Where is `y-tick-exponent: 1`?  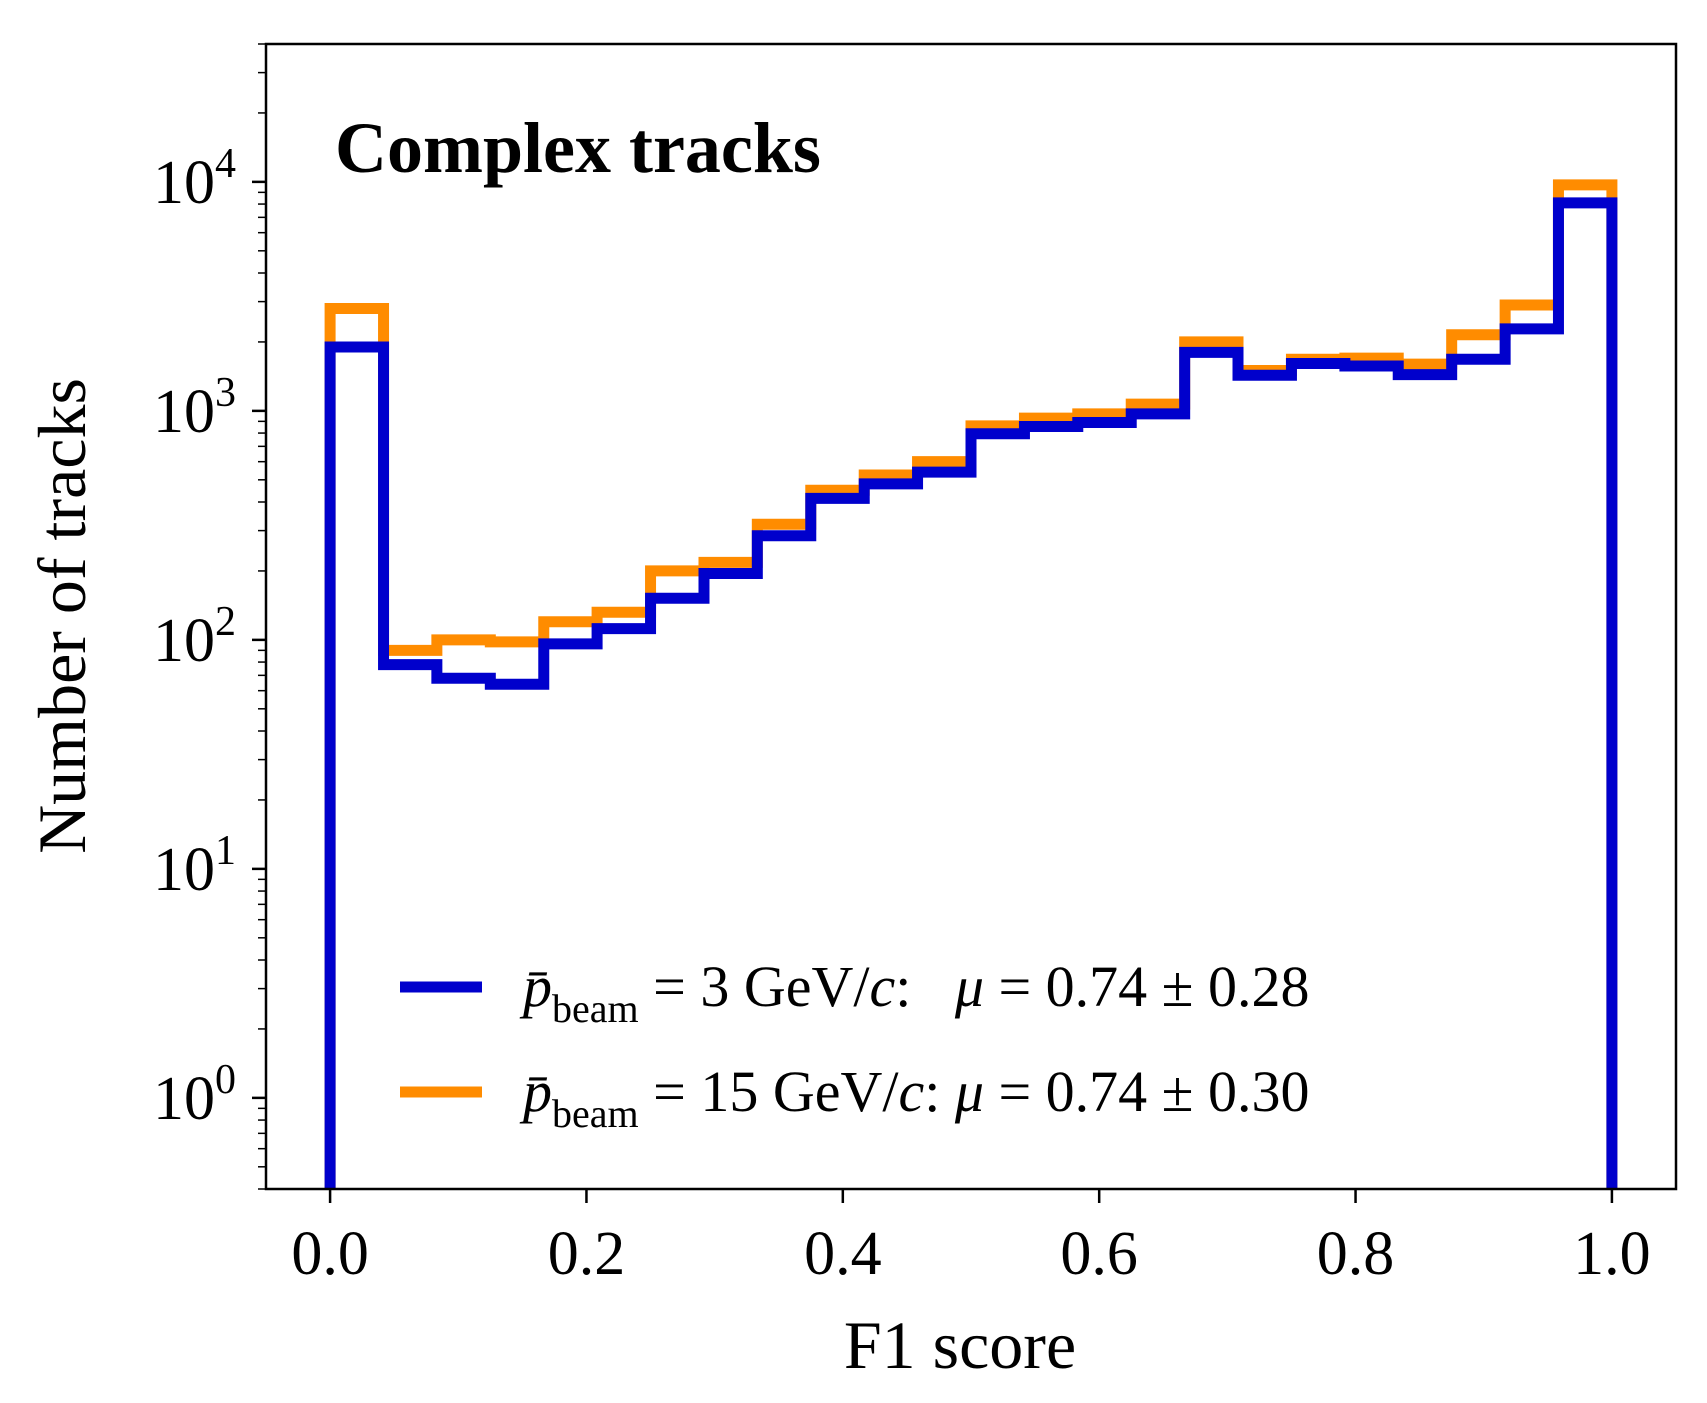
y-tick-exponent: 1 is located at coordinates (225, 851).